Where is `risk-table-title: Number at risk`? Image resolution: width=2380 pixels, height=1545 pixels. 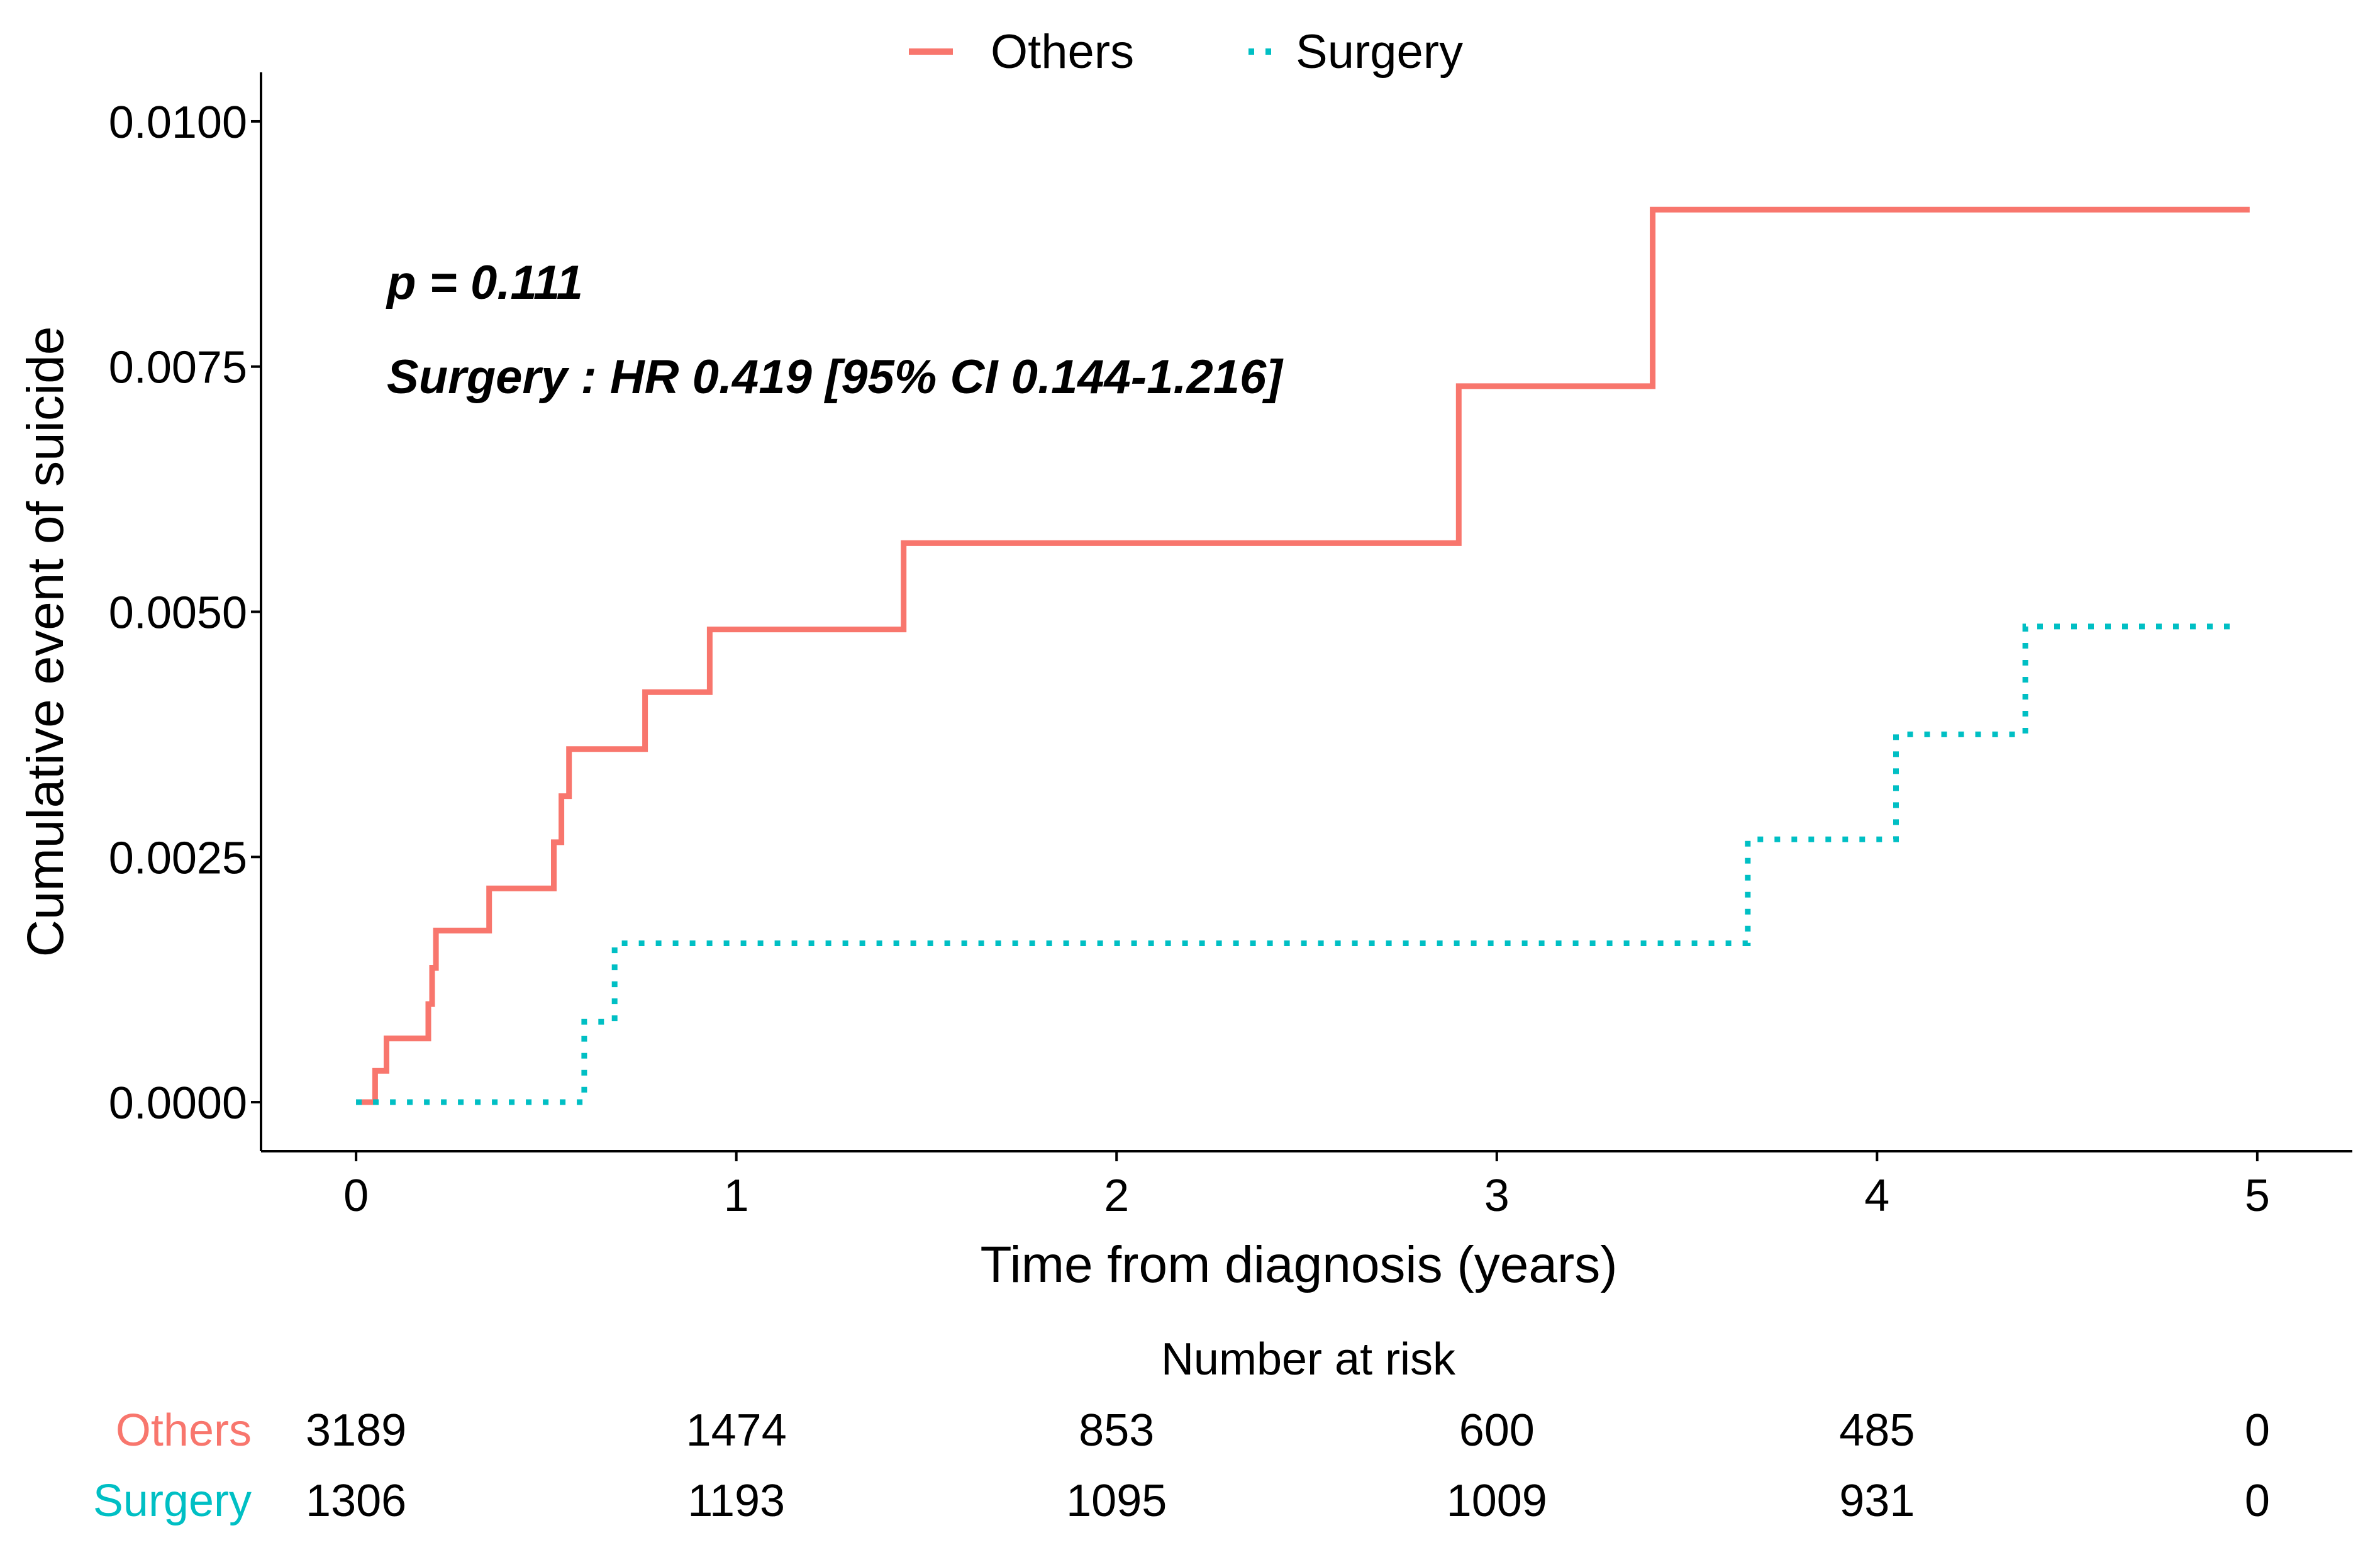
risk-table-title: Number at risk is located at coordinates (1308, 1359).